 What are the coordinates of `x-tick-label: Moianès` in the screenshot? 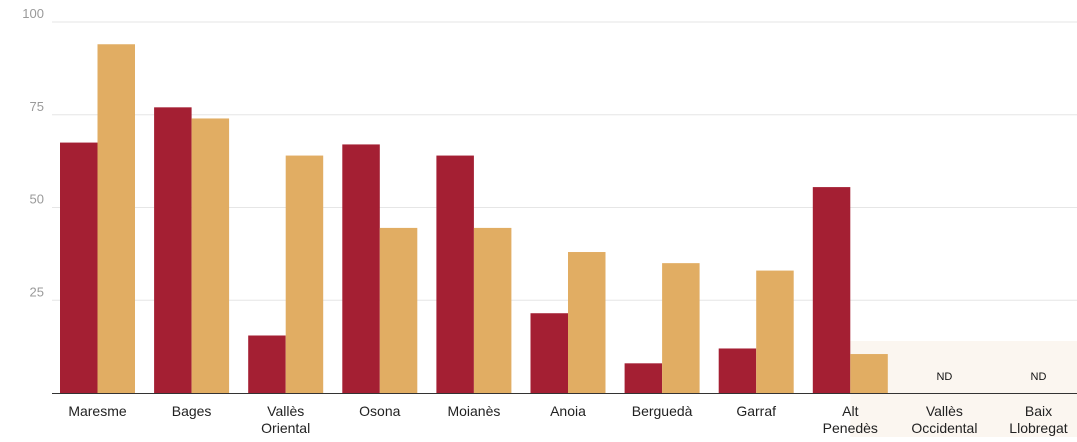 It's located at (473, 411).